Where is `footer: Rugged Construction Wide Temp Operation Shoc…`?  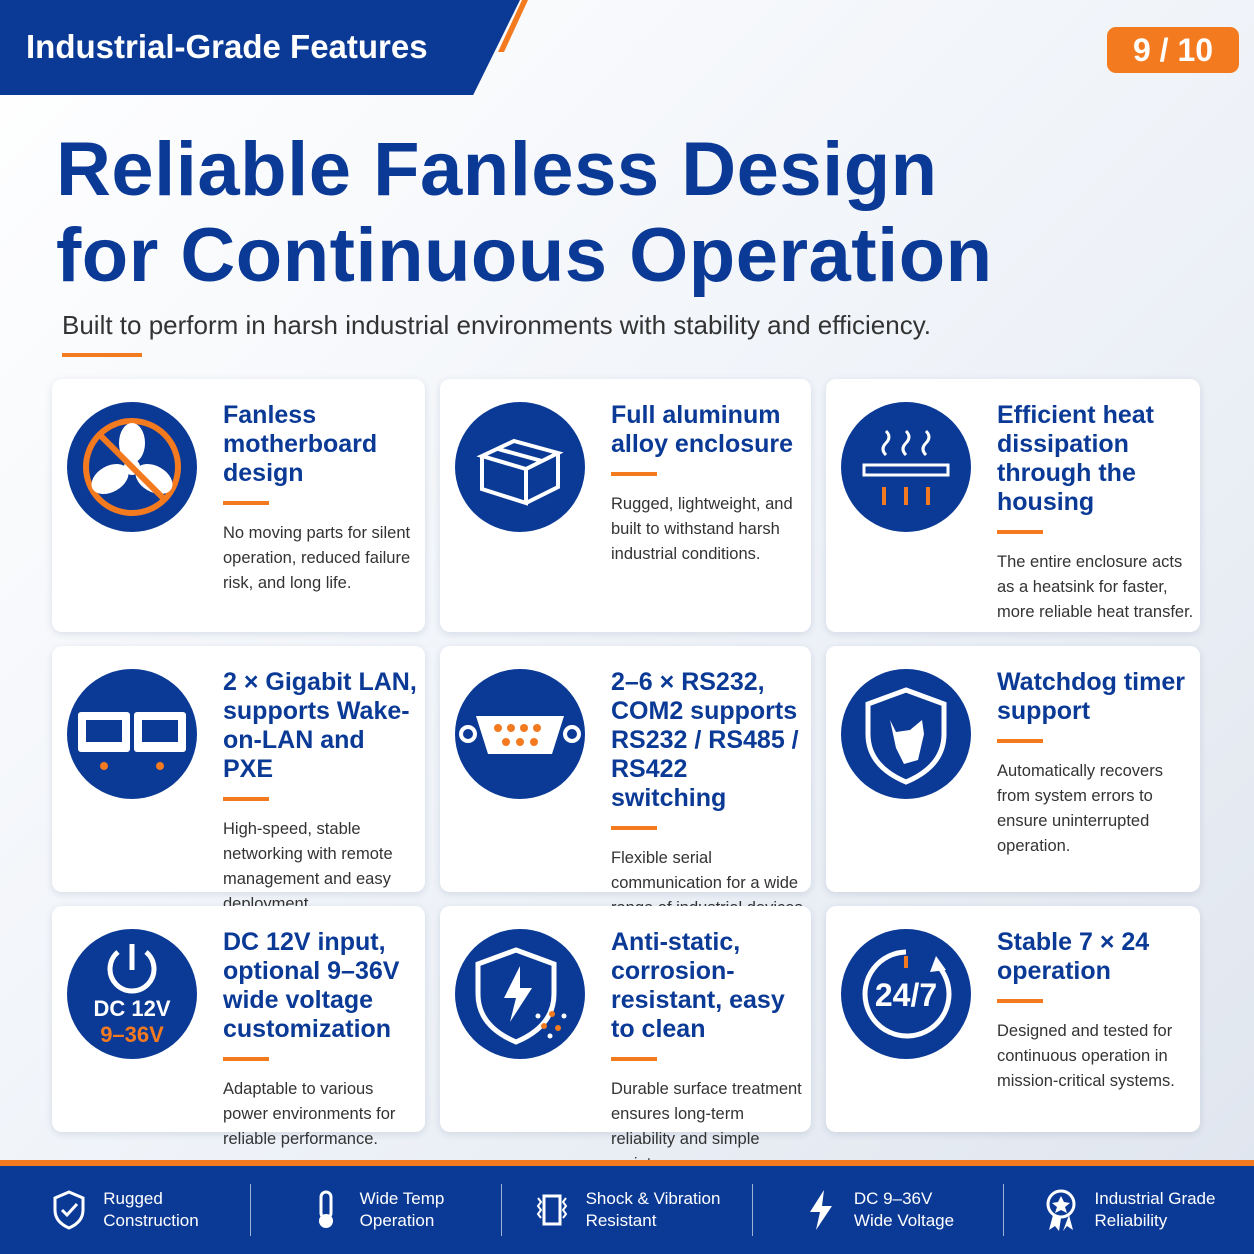
footer: Rugged Construction Wide Temp Operation Shoc… is located at coordinates (627, 1210).